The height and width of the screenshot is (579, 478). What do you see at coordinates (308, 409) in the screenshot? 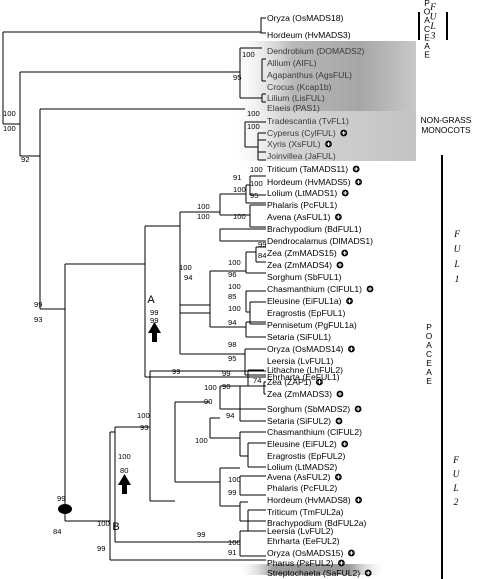
I see `taxon-label: Sorghum (SbMADS2)` at bounding box center [308, 409].